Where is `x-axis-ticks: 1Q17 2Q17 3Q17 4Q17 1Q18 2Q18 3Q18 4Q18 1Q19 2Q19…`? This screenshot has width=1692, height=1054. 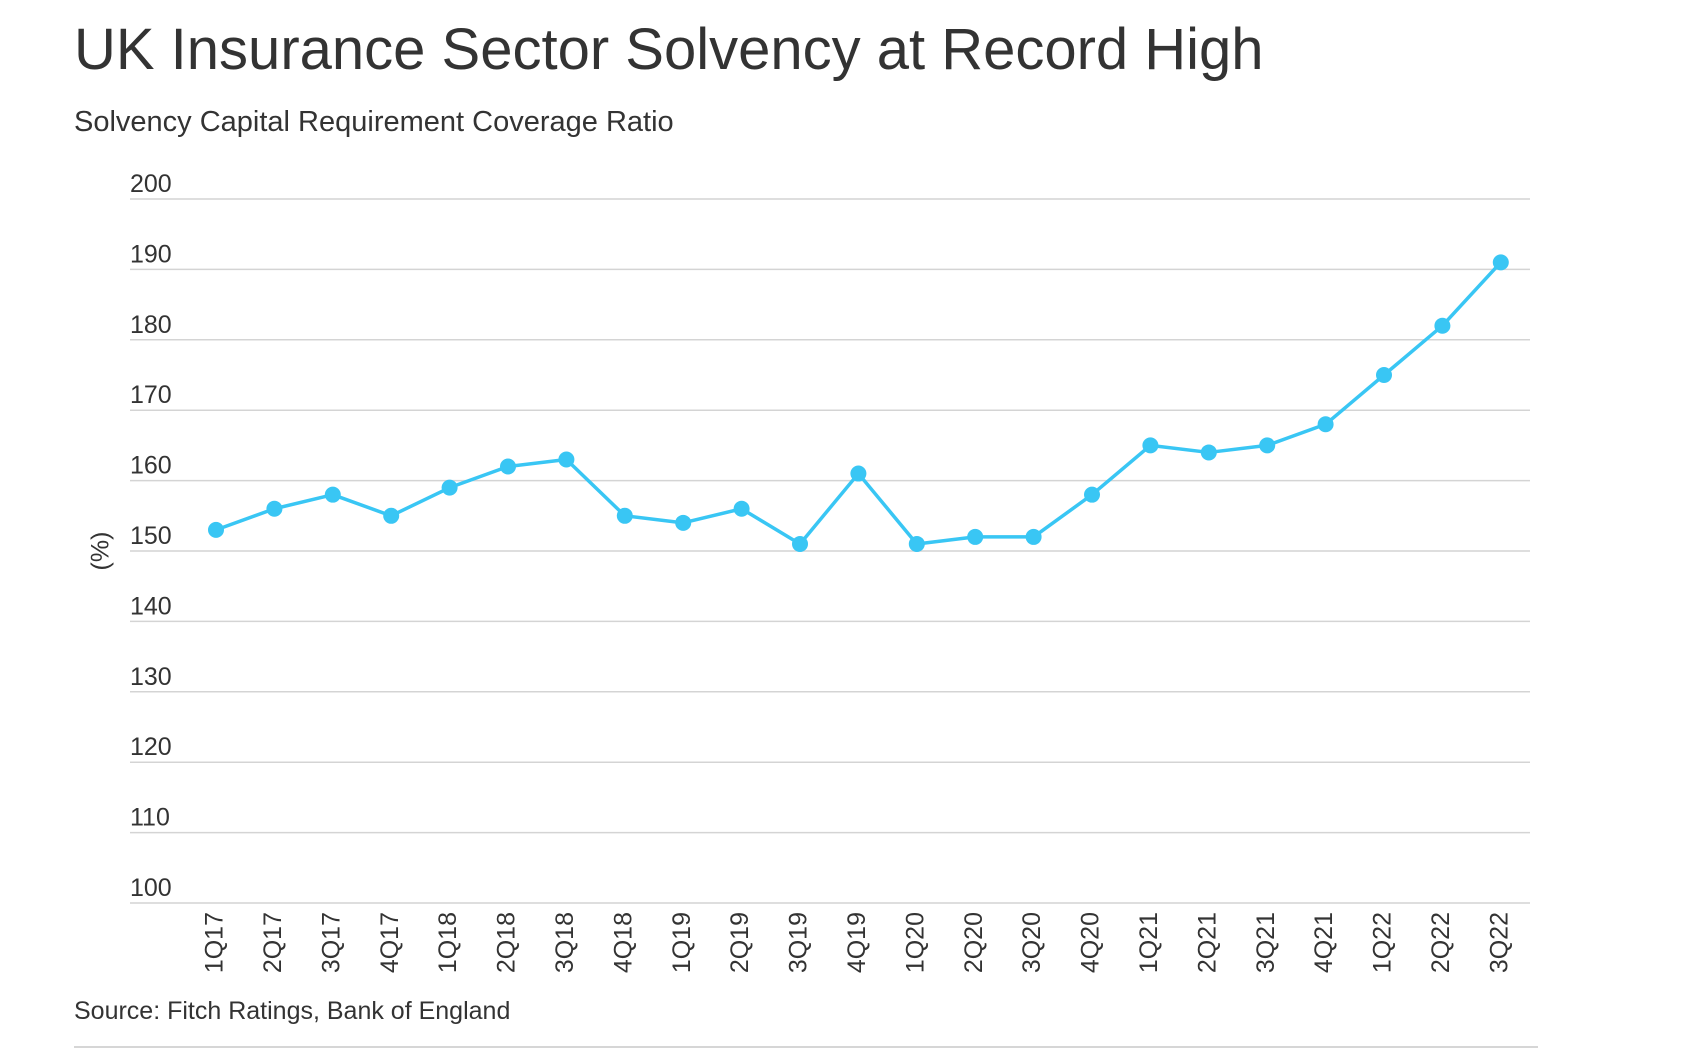 x-axis-ticks: 1Q17 2Q17 3Q17 4Q17 1Q18 2Q18 3Q18 4Q18 1Q19 2Q19… is located at coordinates (857, 942).